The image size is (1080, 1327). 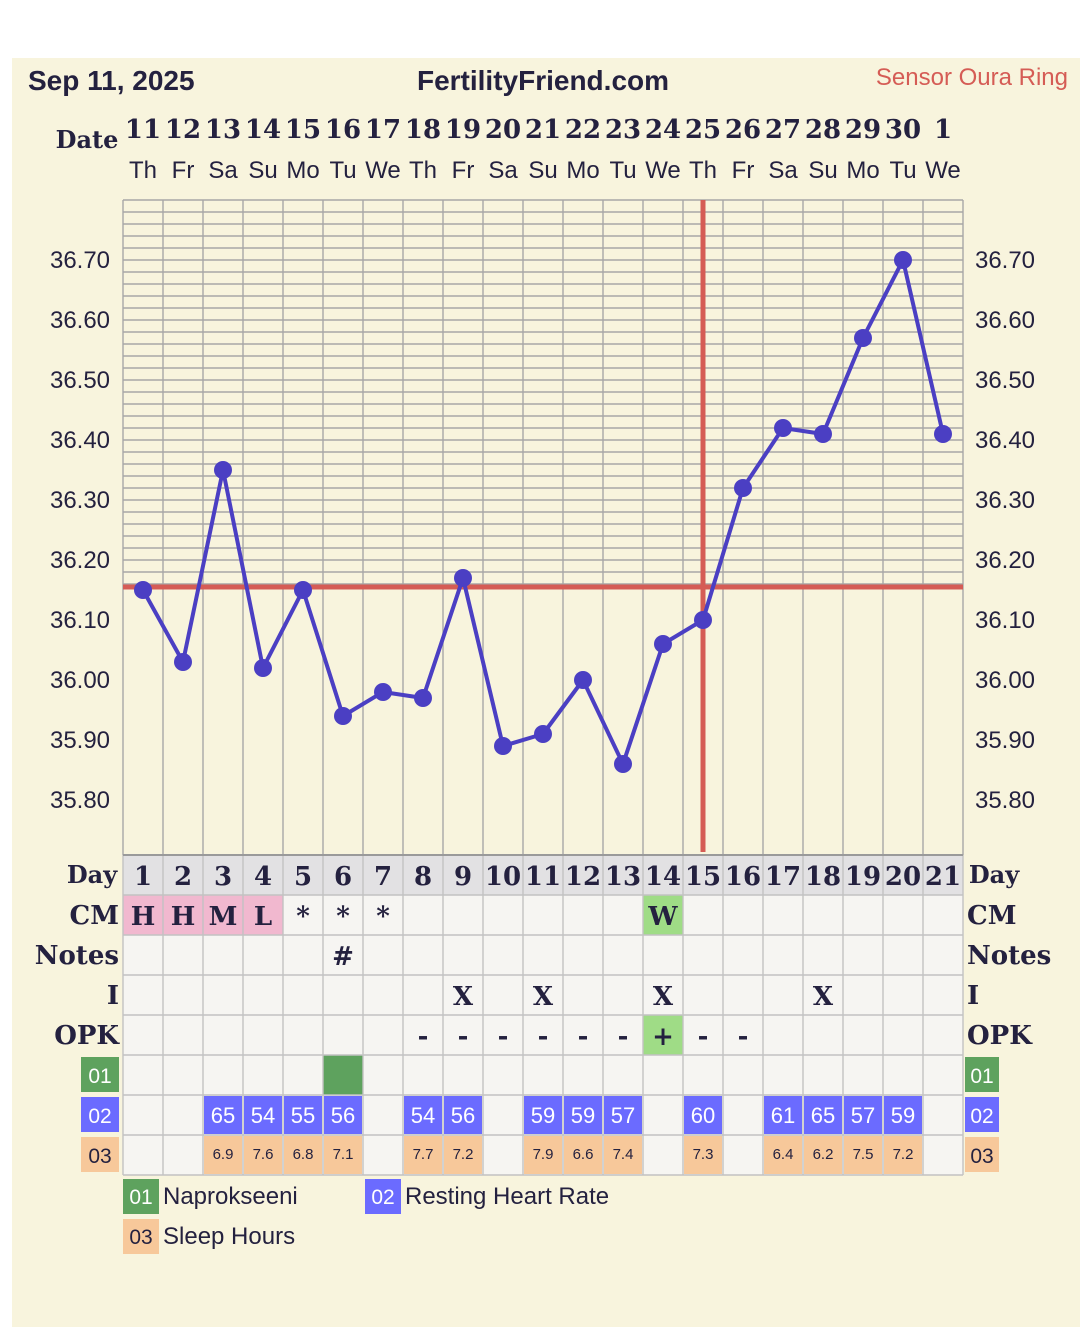 I want to click on legend-badge-resting-heart-rate, so click(x=383, y=1196).